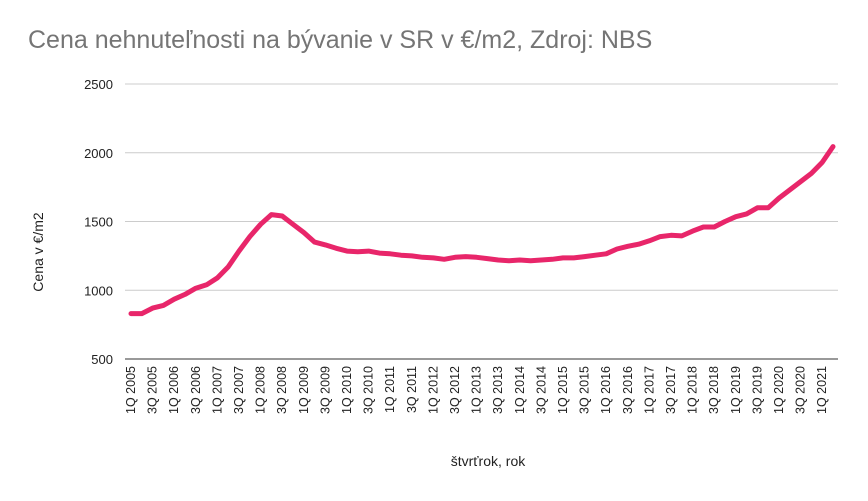 This screenshot has width=868, height=501. Describe the element at coordinates (693, 390) in the screenshot. I see `x-tick-label: 1Q 2018` at that location.